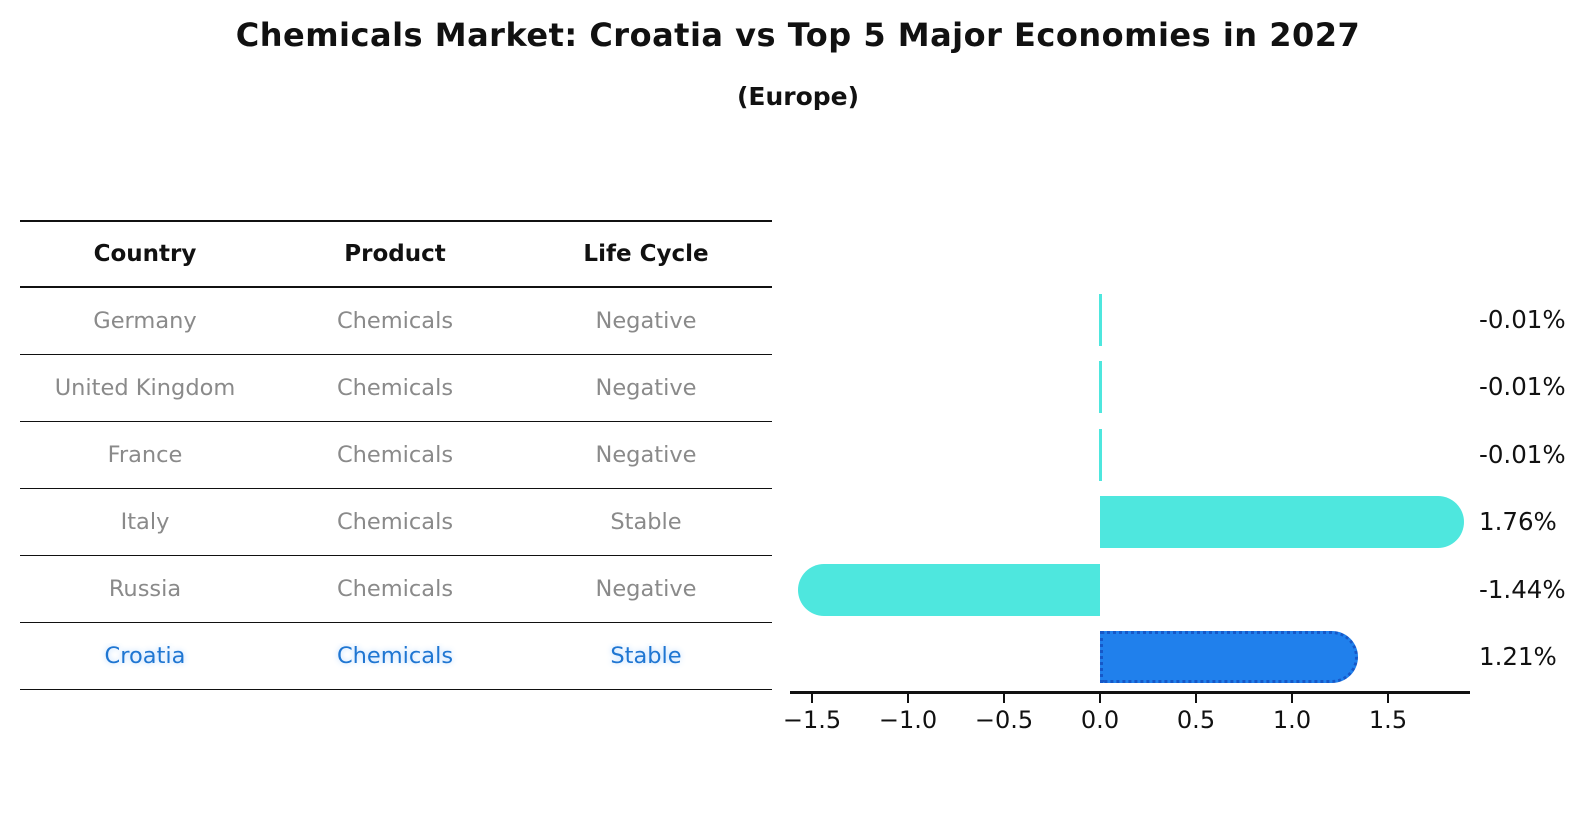 Image resolution: width=1596 pixels, height=823 pixels. What do you see at coordinates (1518, 657) in the screenshot?
I see `value-label: 1.21%` at bounding box center [1518, 657].